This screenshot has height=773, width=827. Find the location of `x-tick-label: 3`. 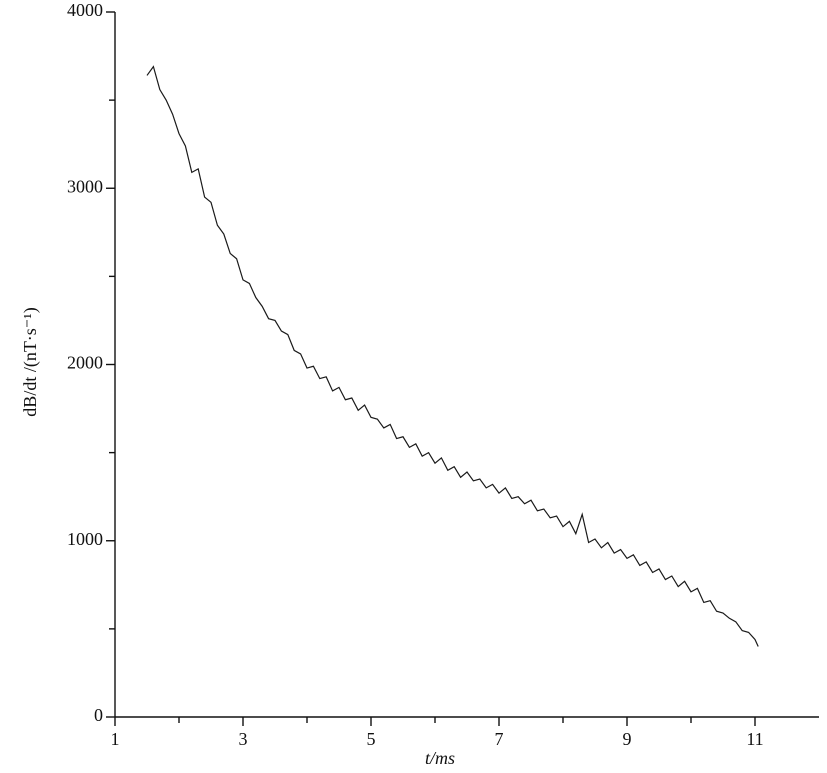

x-tick-label: 3 is located at coordinates (243, 739).